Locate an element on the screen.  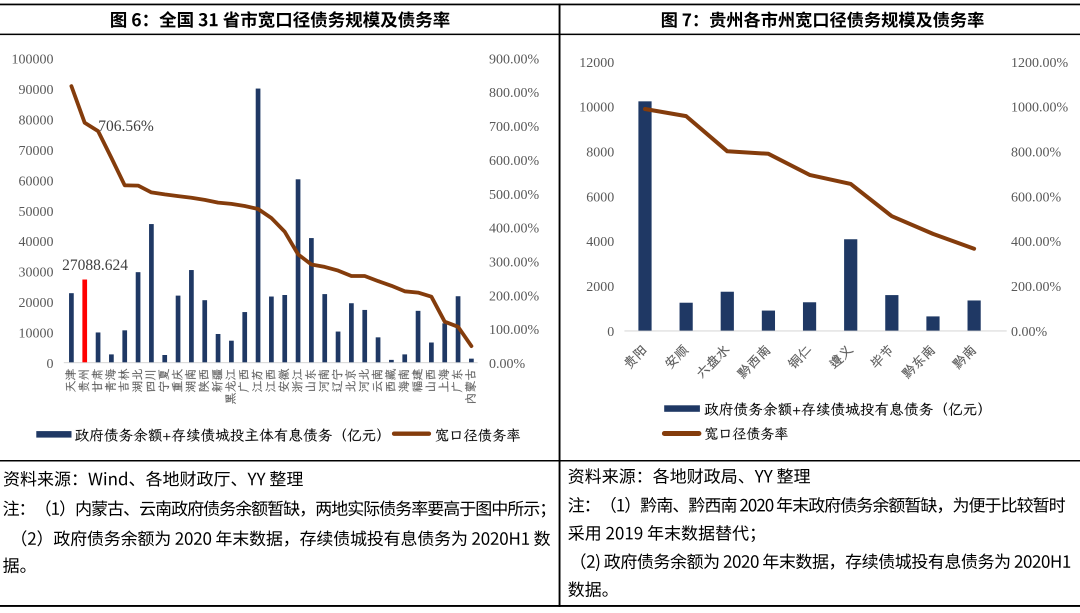
svg-text: 6000 is located at coordinates (600, 197).